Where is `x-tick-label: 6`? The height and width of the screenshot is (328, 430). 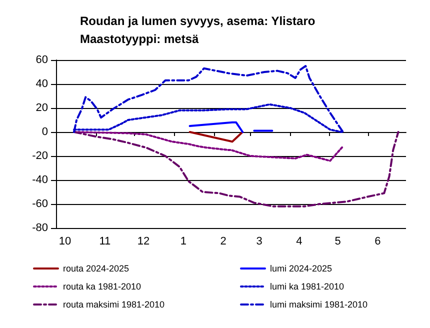 x-tick-label: 6 is located at coordinates (377, 242).